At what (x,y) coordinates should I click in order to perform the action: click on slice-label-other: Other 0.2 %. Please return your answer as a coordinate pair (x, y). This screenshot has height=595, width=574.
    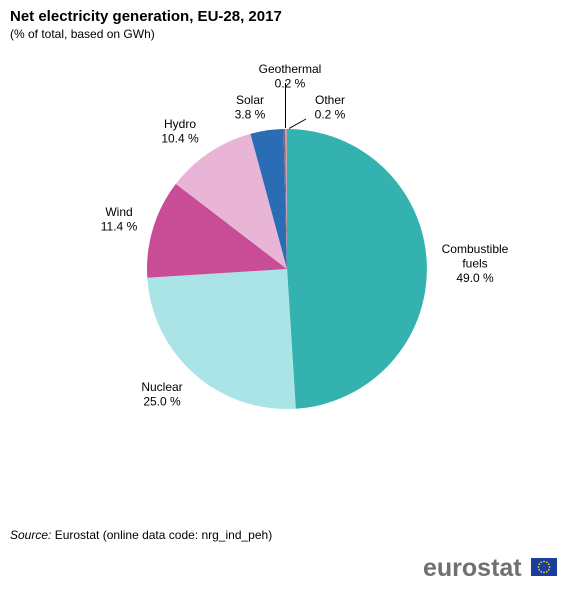
    Looking at the image, I should click on (330, 107).